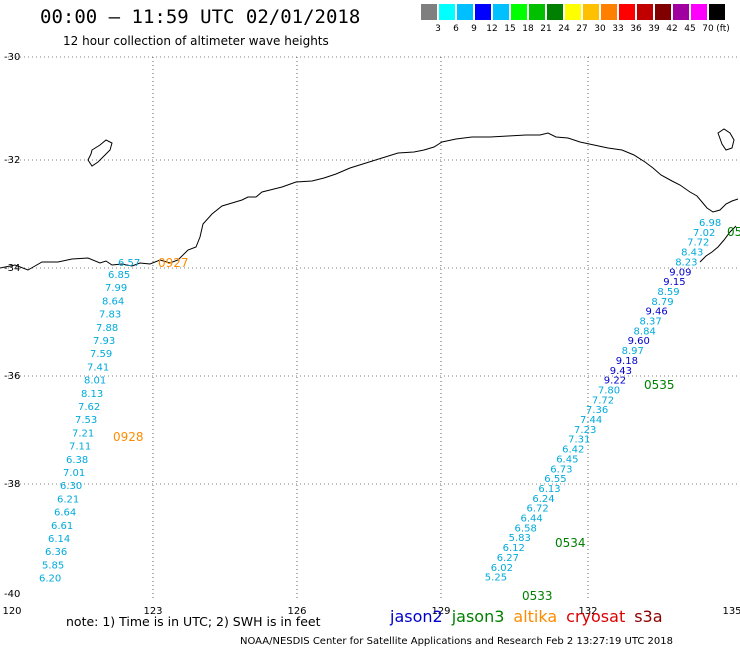 This screenshot has height=650, width=740. I want to click on swh-value: 8.84, so click(645, 331).